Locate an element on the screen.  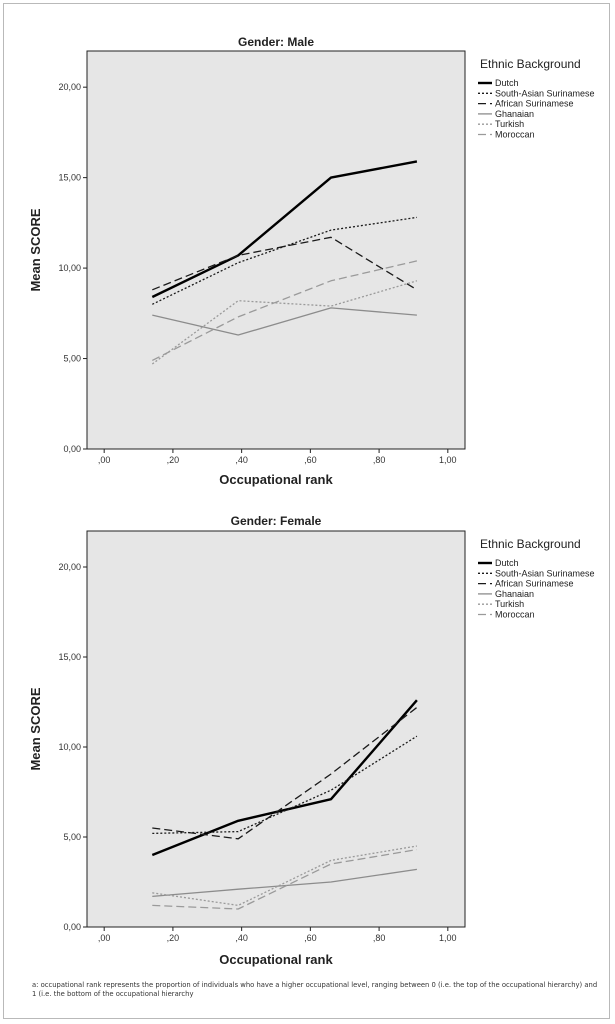
chart-title: Gender: Female is located at coordinates (276, 521).